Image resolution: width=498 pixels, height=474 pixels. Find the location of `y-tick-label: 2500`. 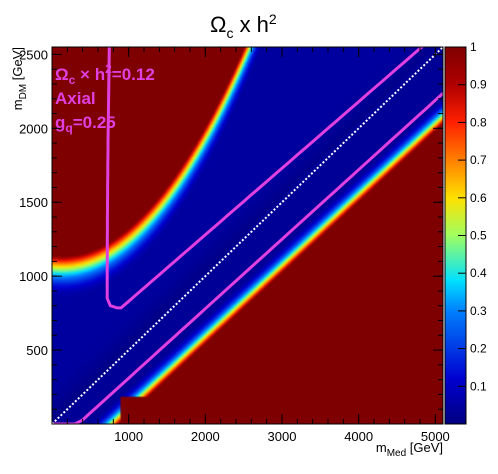

y-tick-label: 2500 is located at coordinates (33, 54).